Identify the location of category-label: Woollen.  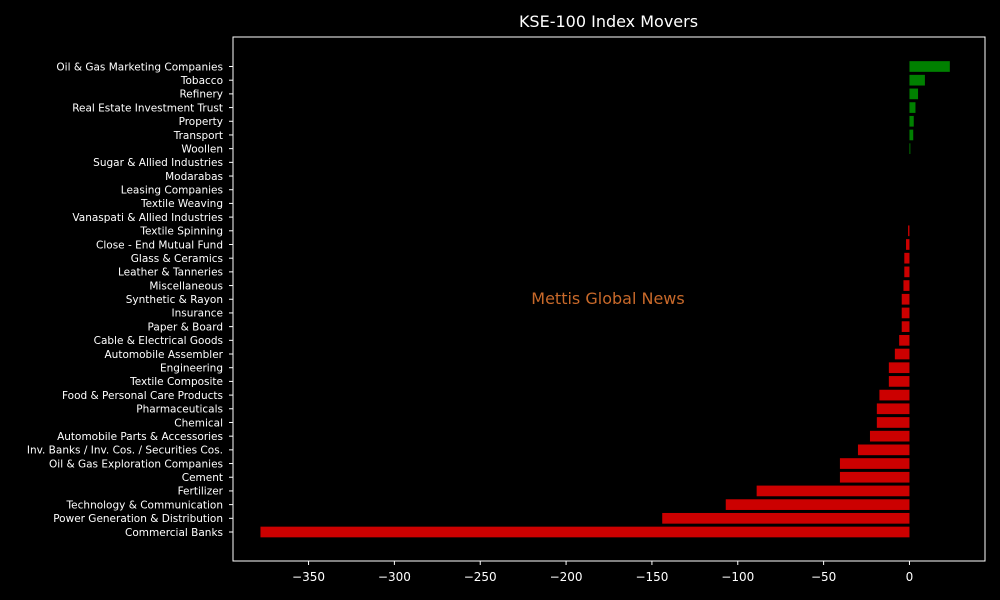
(202, 149).